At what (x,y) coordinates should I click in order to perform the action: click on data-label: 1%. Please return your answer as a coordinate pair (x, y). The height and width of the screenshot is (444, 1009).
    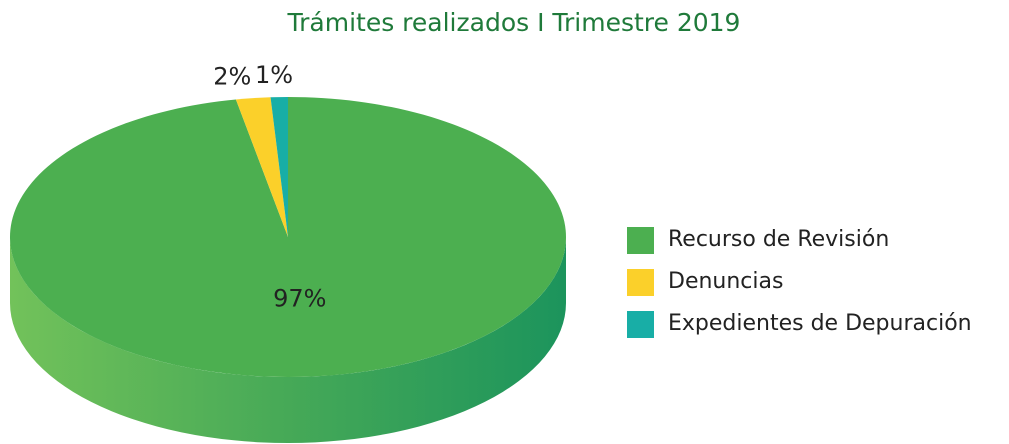
    Looking at the image, I should click on (274, 75).